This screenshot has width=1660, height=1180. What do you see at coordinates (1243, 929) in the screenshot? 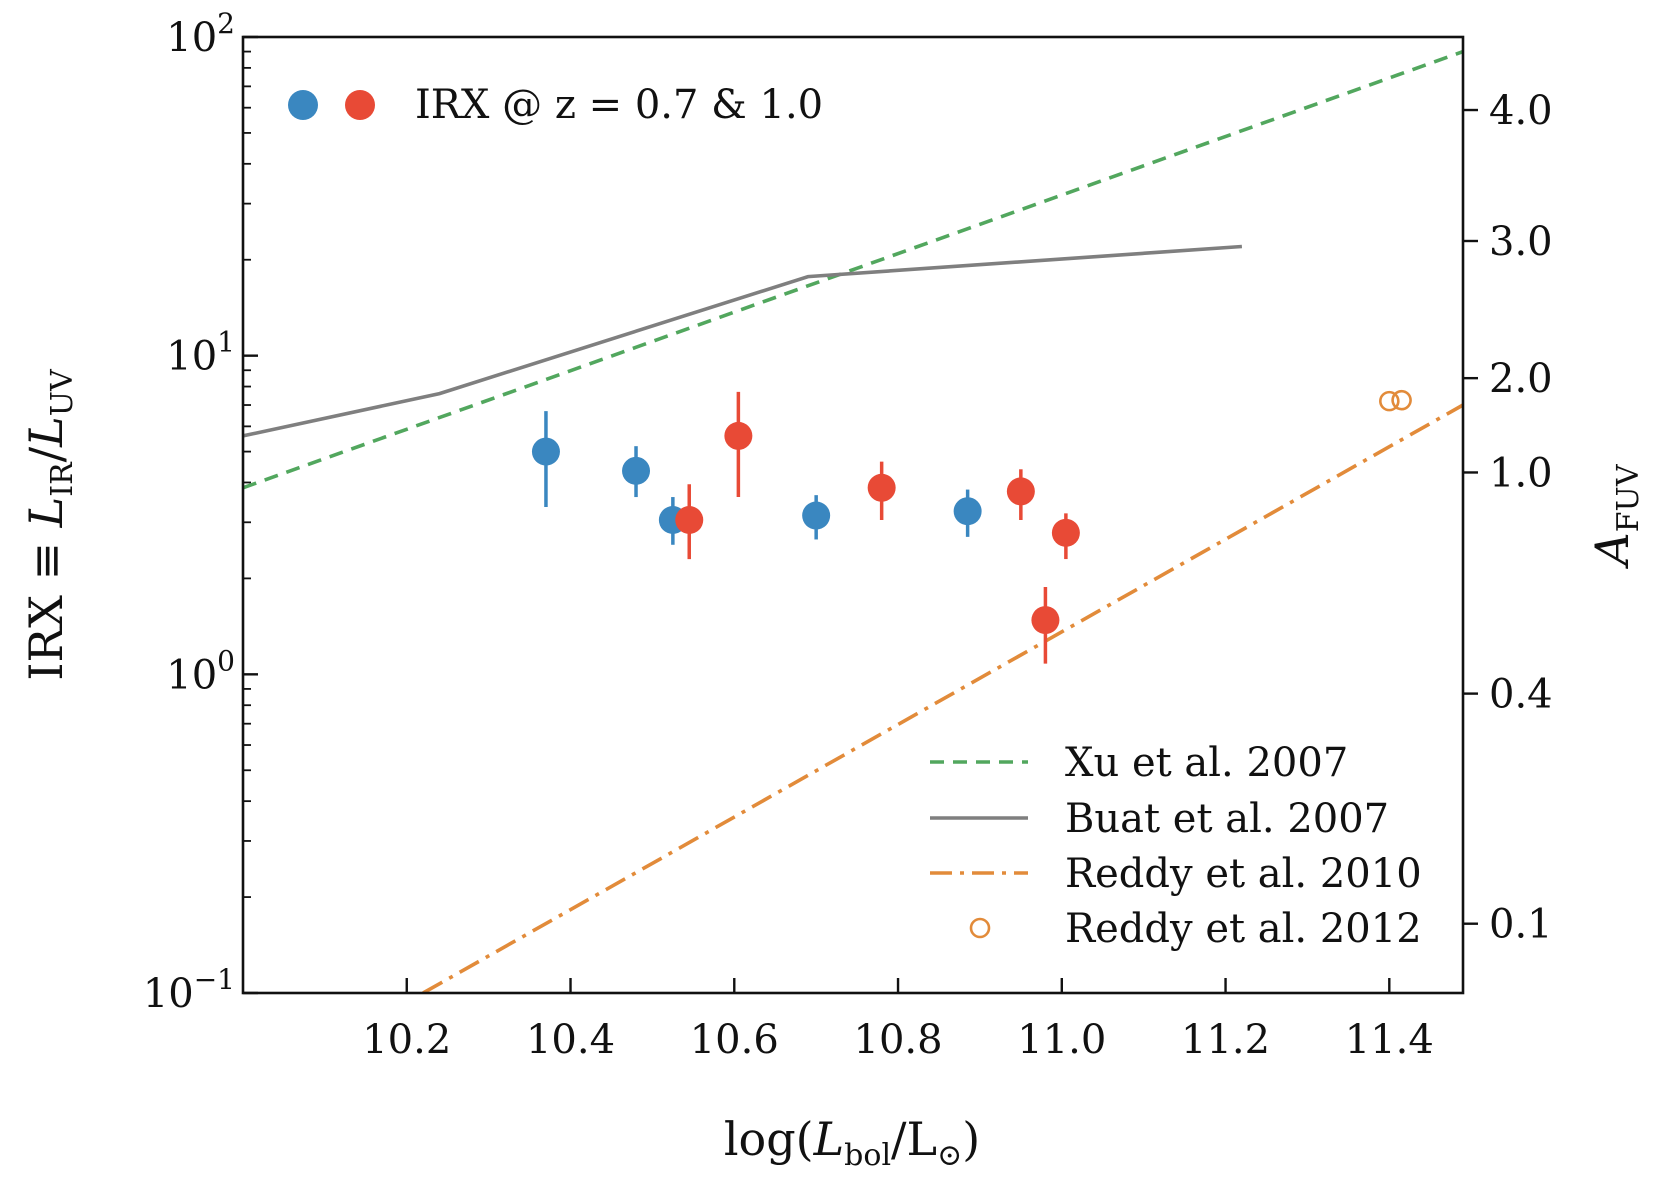
I see `legend-label: Reddy et al. 2012` at bounding box center [1243, 929].